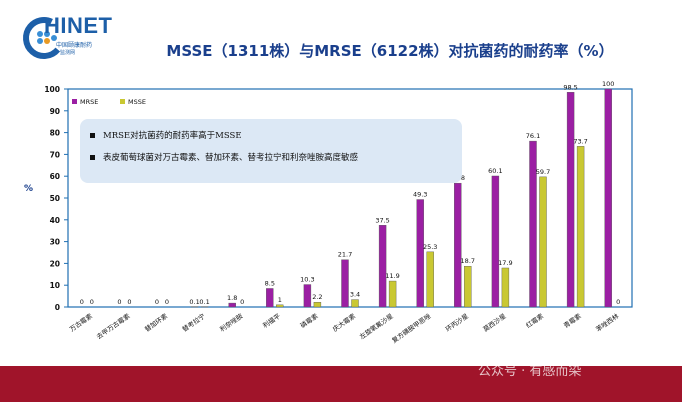 The width and height of the screenshot is (682, 402). I want to click on y-tick-label: 70, so click(55, 154).